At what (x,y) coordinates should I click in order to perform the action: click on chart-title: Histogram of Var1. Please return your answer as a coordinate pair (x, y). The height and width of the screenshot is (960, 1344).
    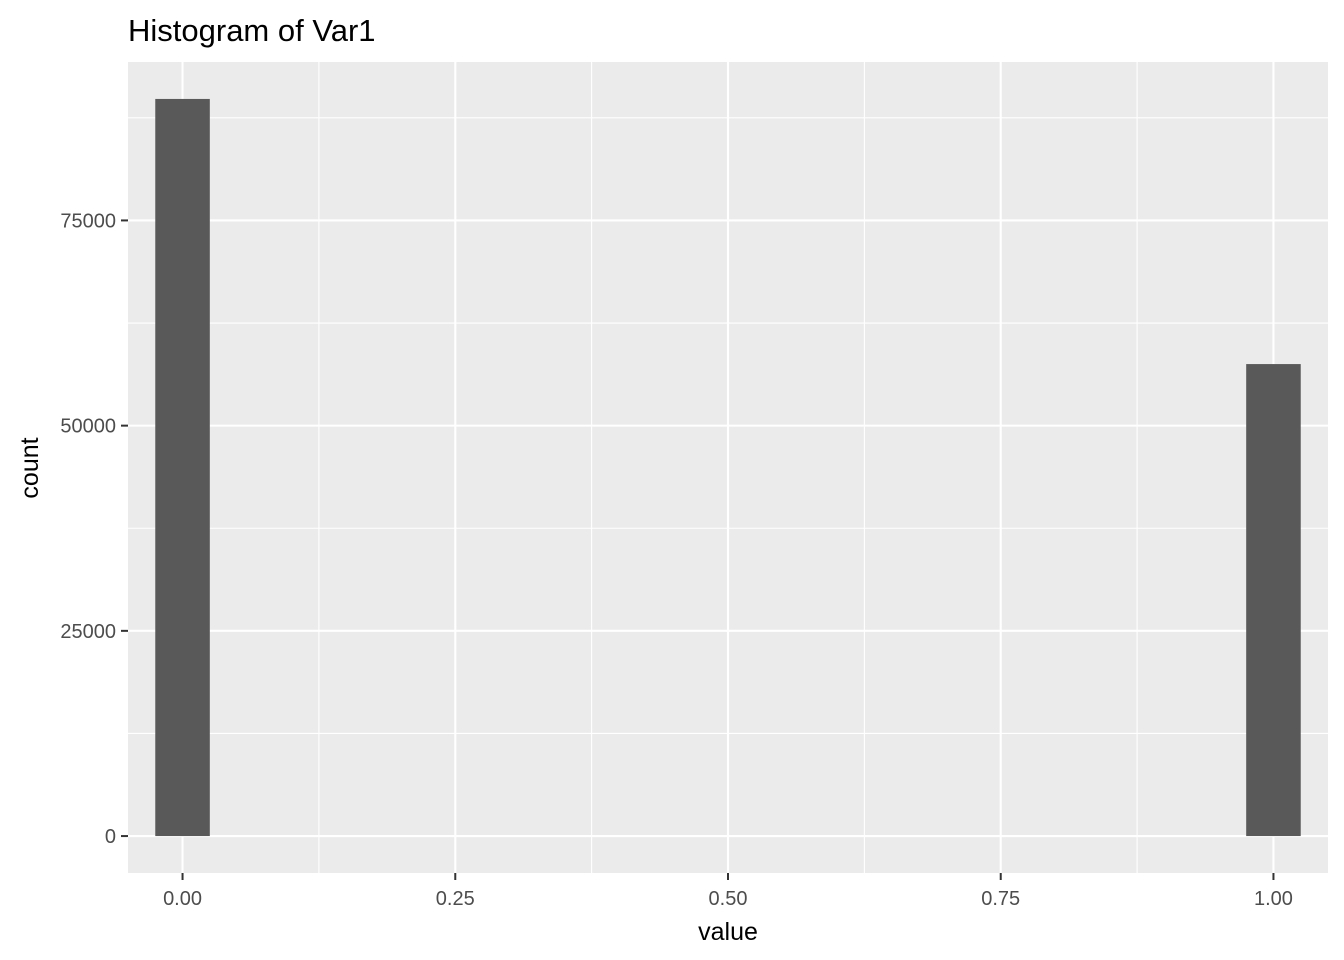
    Looking at the image, I should click on (252, 30).